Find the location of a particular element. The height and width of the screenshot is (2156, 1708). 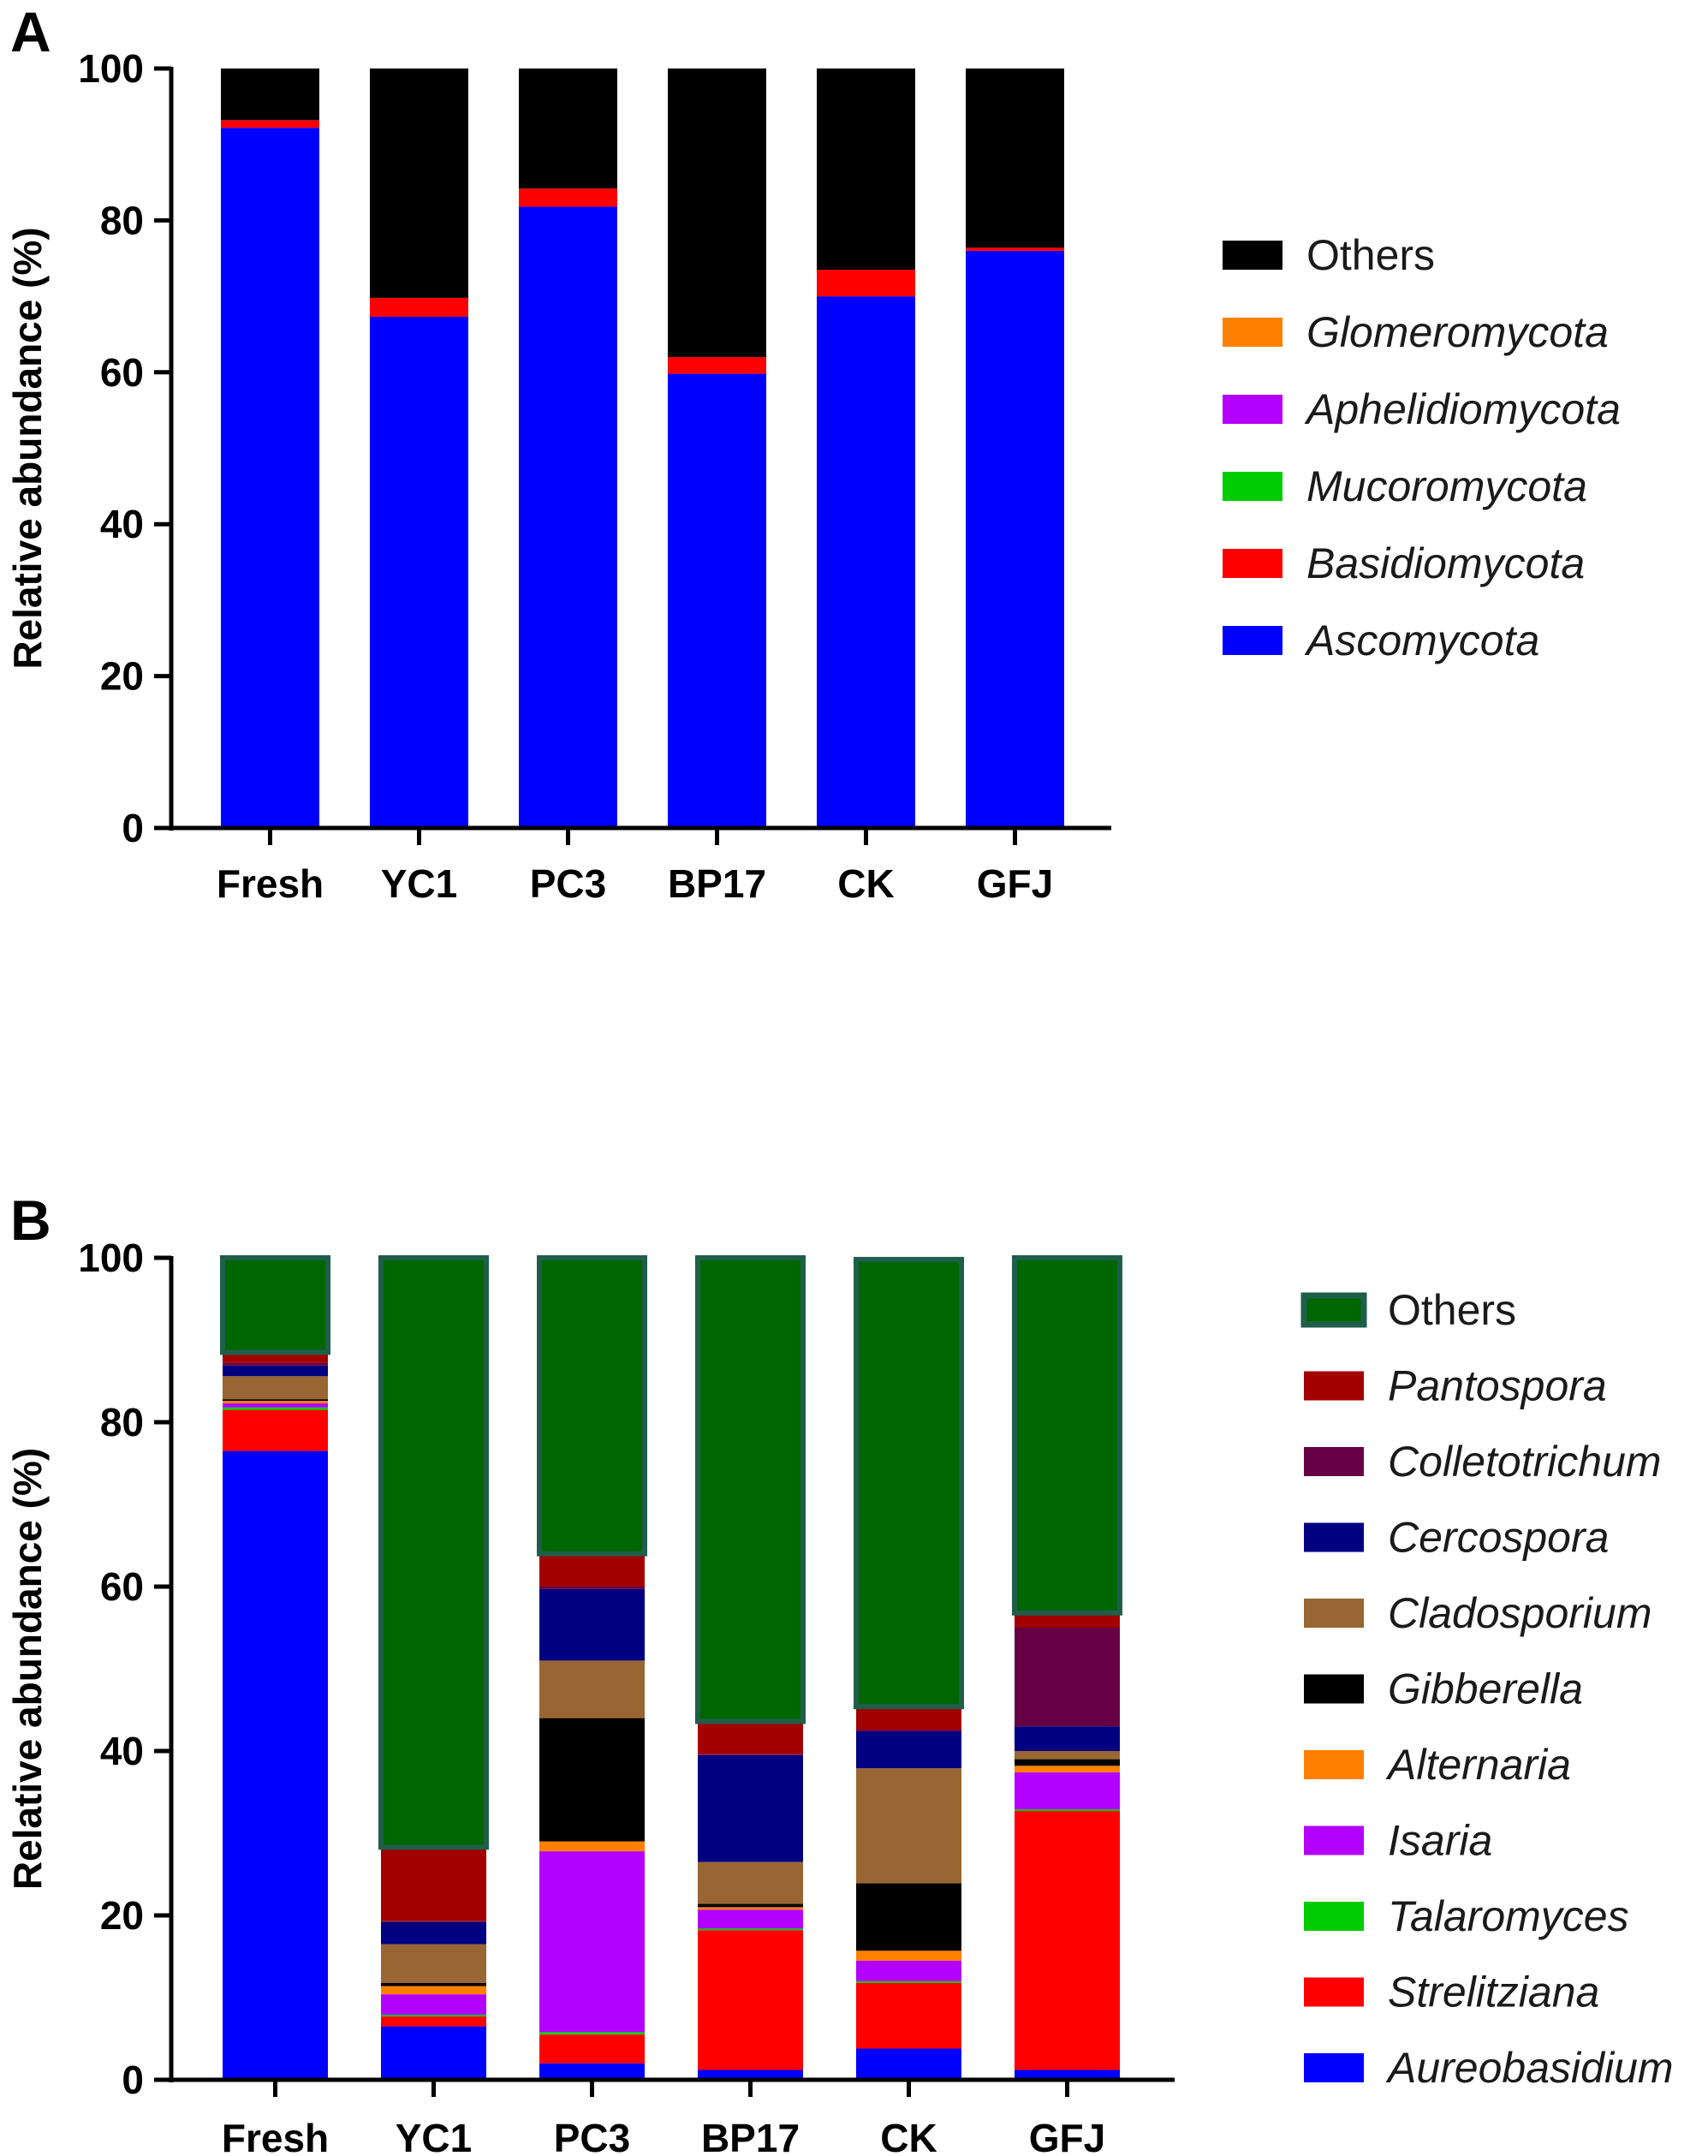

bar-segment-fresh-alternaria is located at coordinates (275, 1402).